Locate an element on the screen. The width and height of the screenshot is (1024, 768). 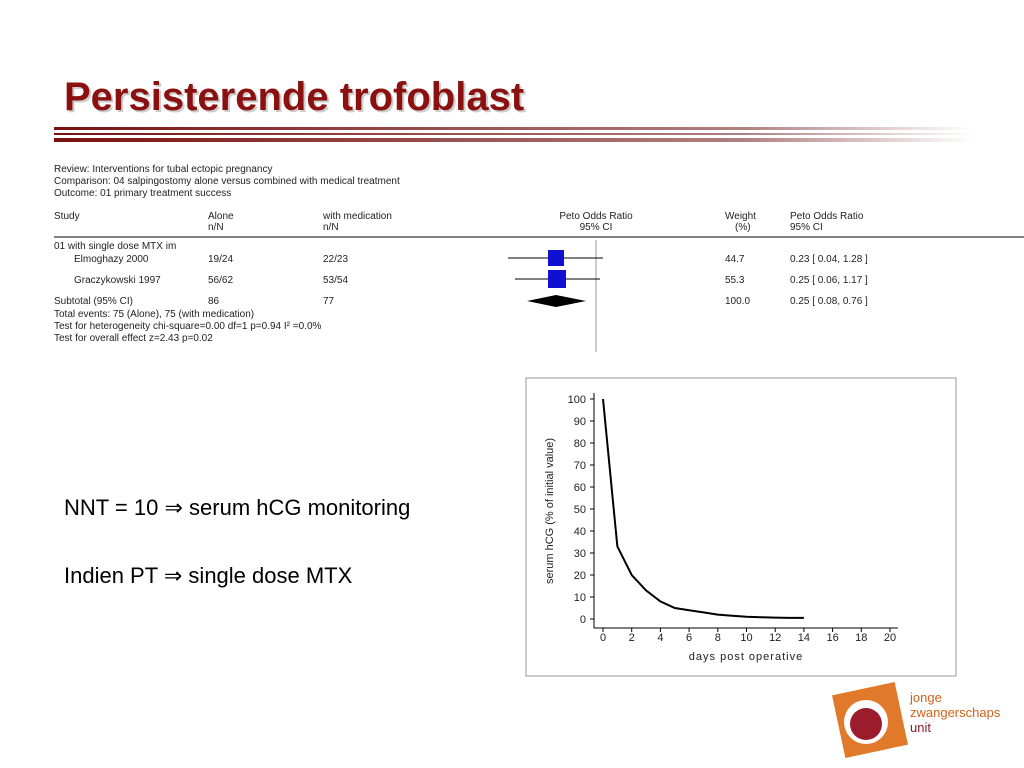
title: Persisterende trofoblast is located at coordinates (294, 97).